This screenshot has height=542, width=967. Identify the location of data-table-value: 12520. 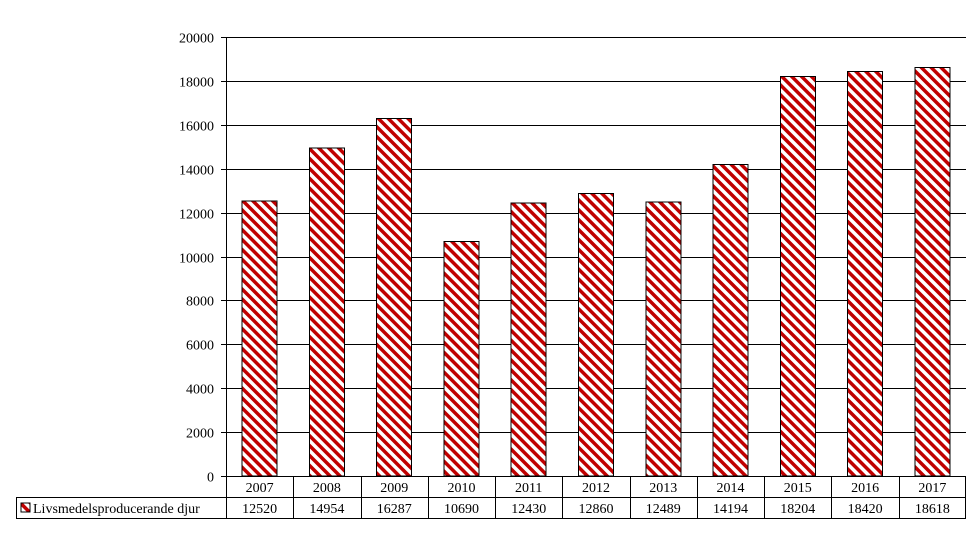
(259, 509).